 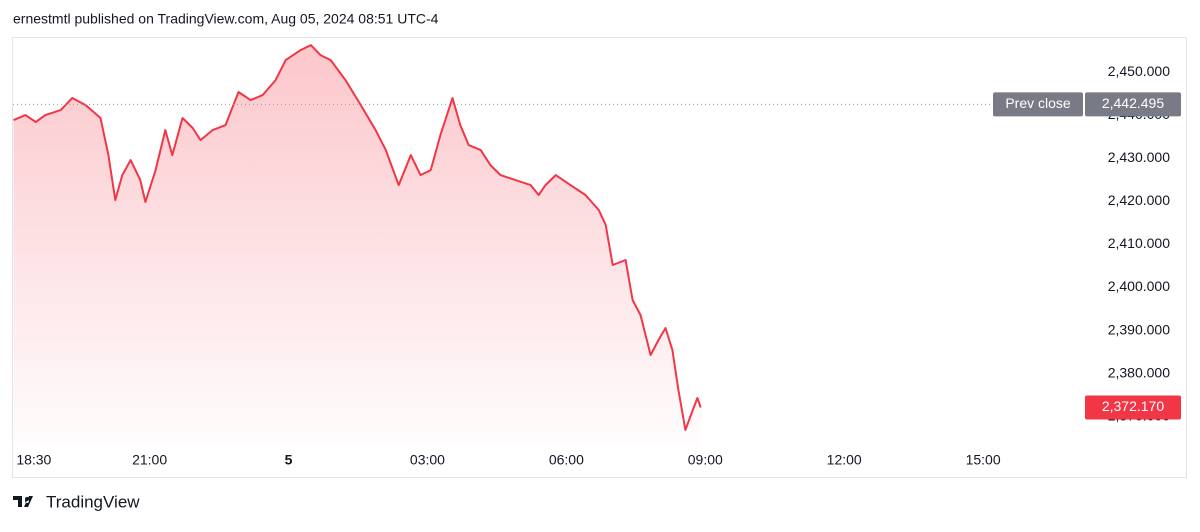 I want to click on last-price-label: 2,372.170, so click(x=1133, y=406).